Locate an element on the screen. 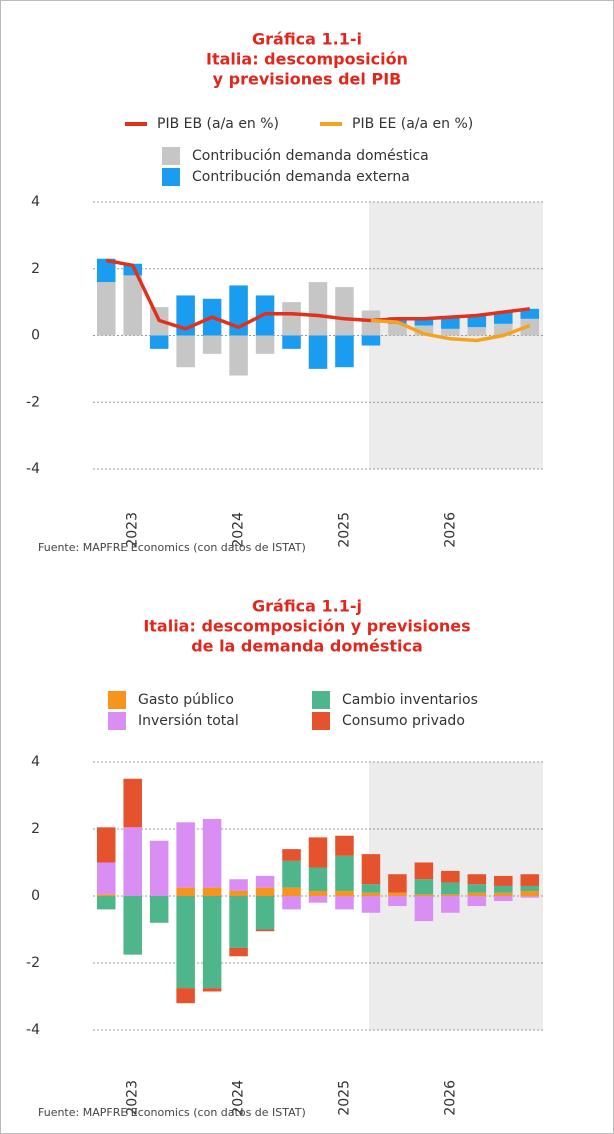 This screenshot has height=1134, width=614. x-tick-label: 2025 is located at coordinates (344, 530).